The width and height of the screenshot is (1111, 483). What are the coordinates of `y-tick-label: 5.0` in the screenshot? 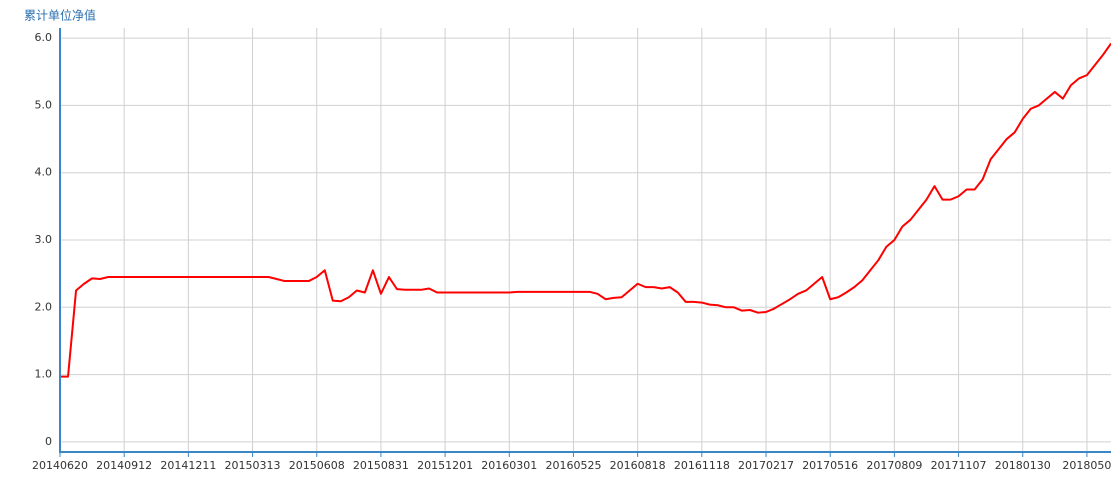 It's located at (44, 104).